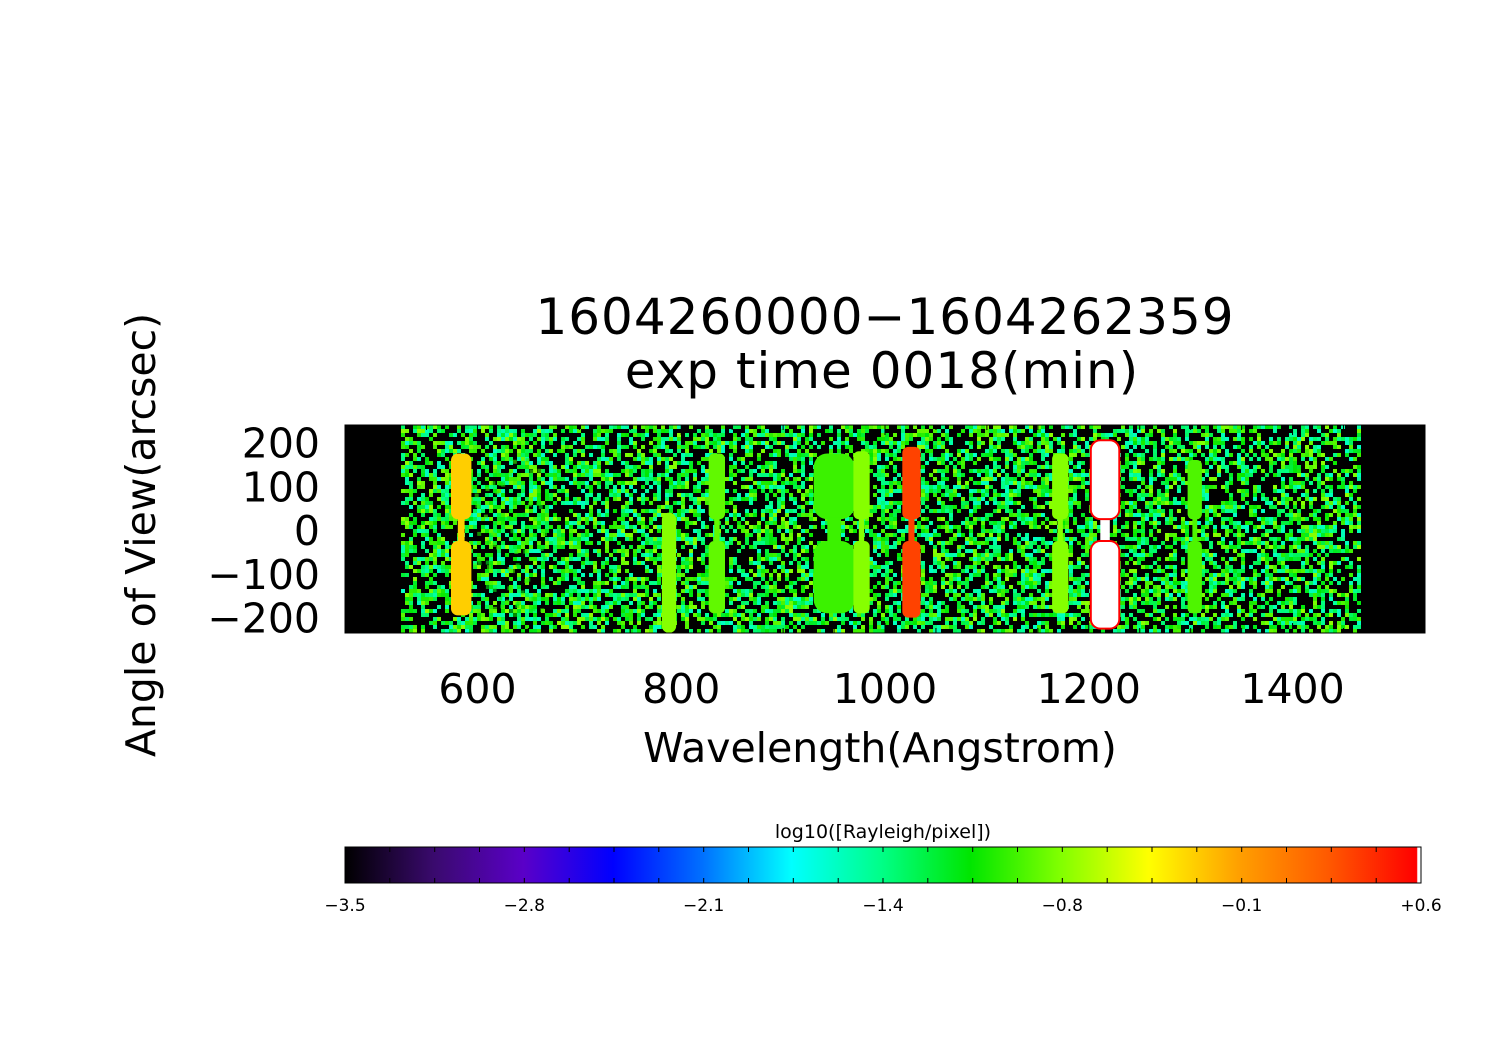 The width and height of the screenshot is (1497, 1058). I want to click on colorbar-ticks: −3.5 −2.8 −2.1 −1.4 −0.8 −0.1 +0.6, so click(883, 881).